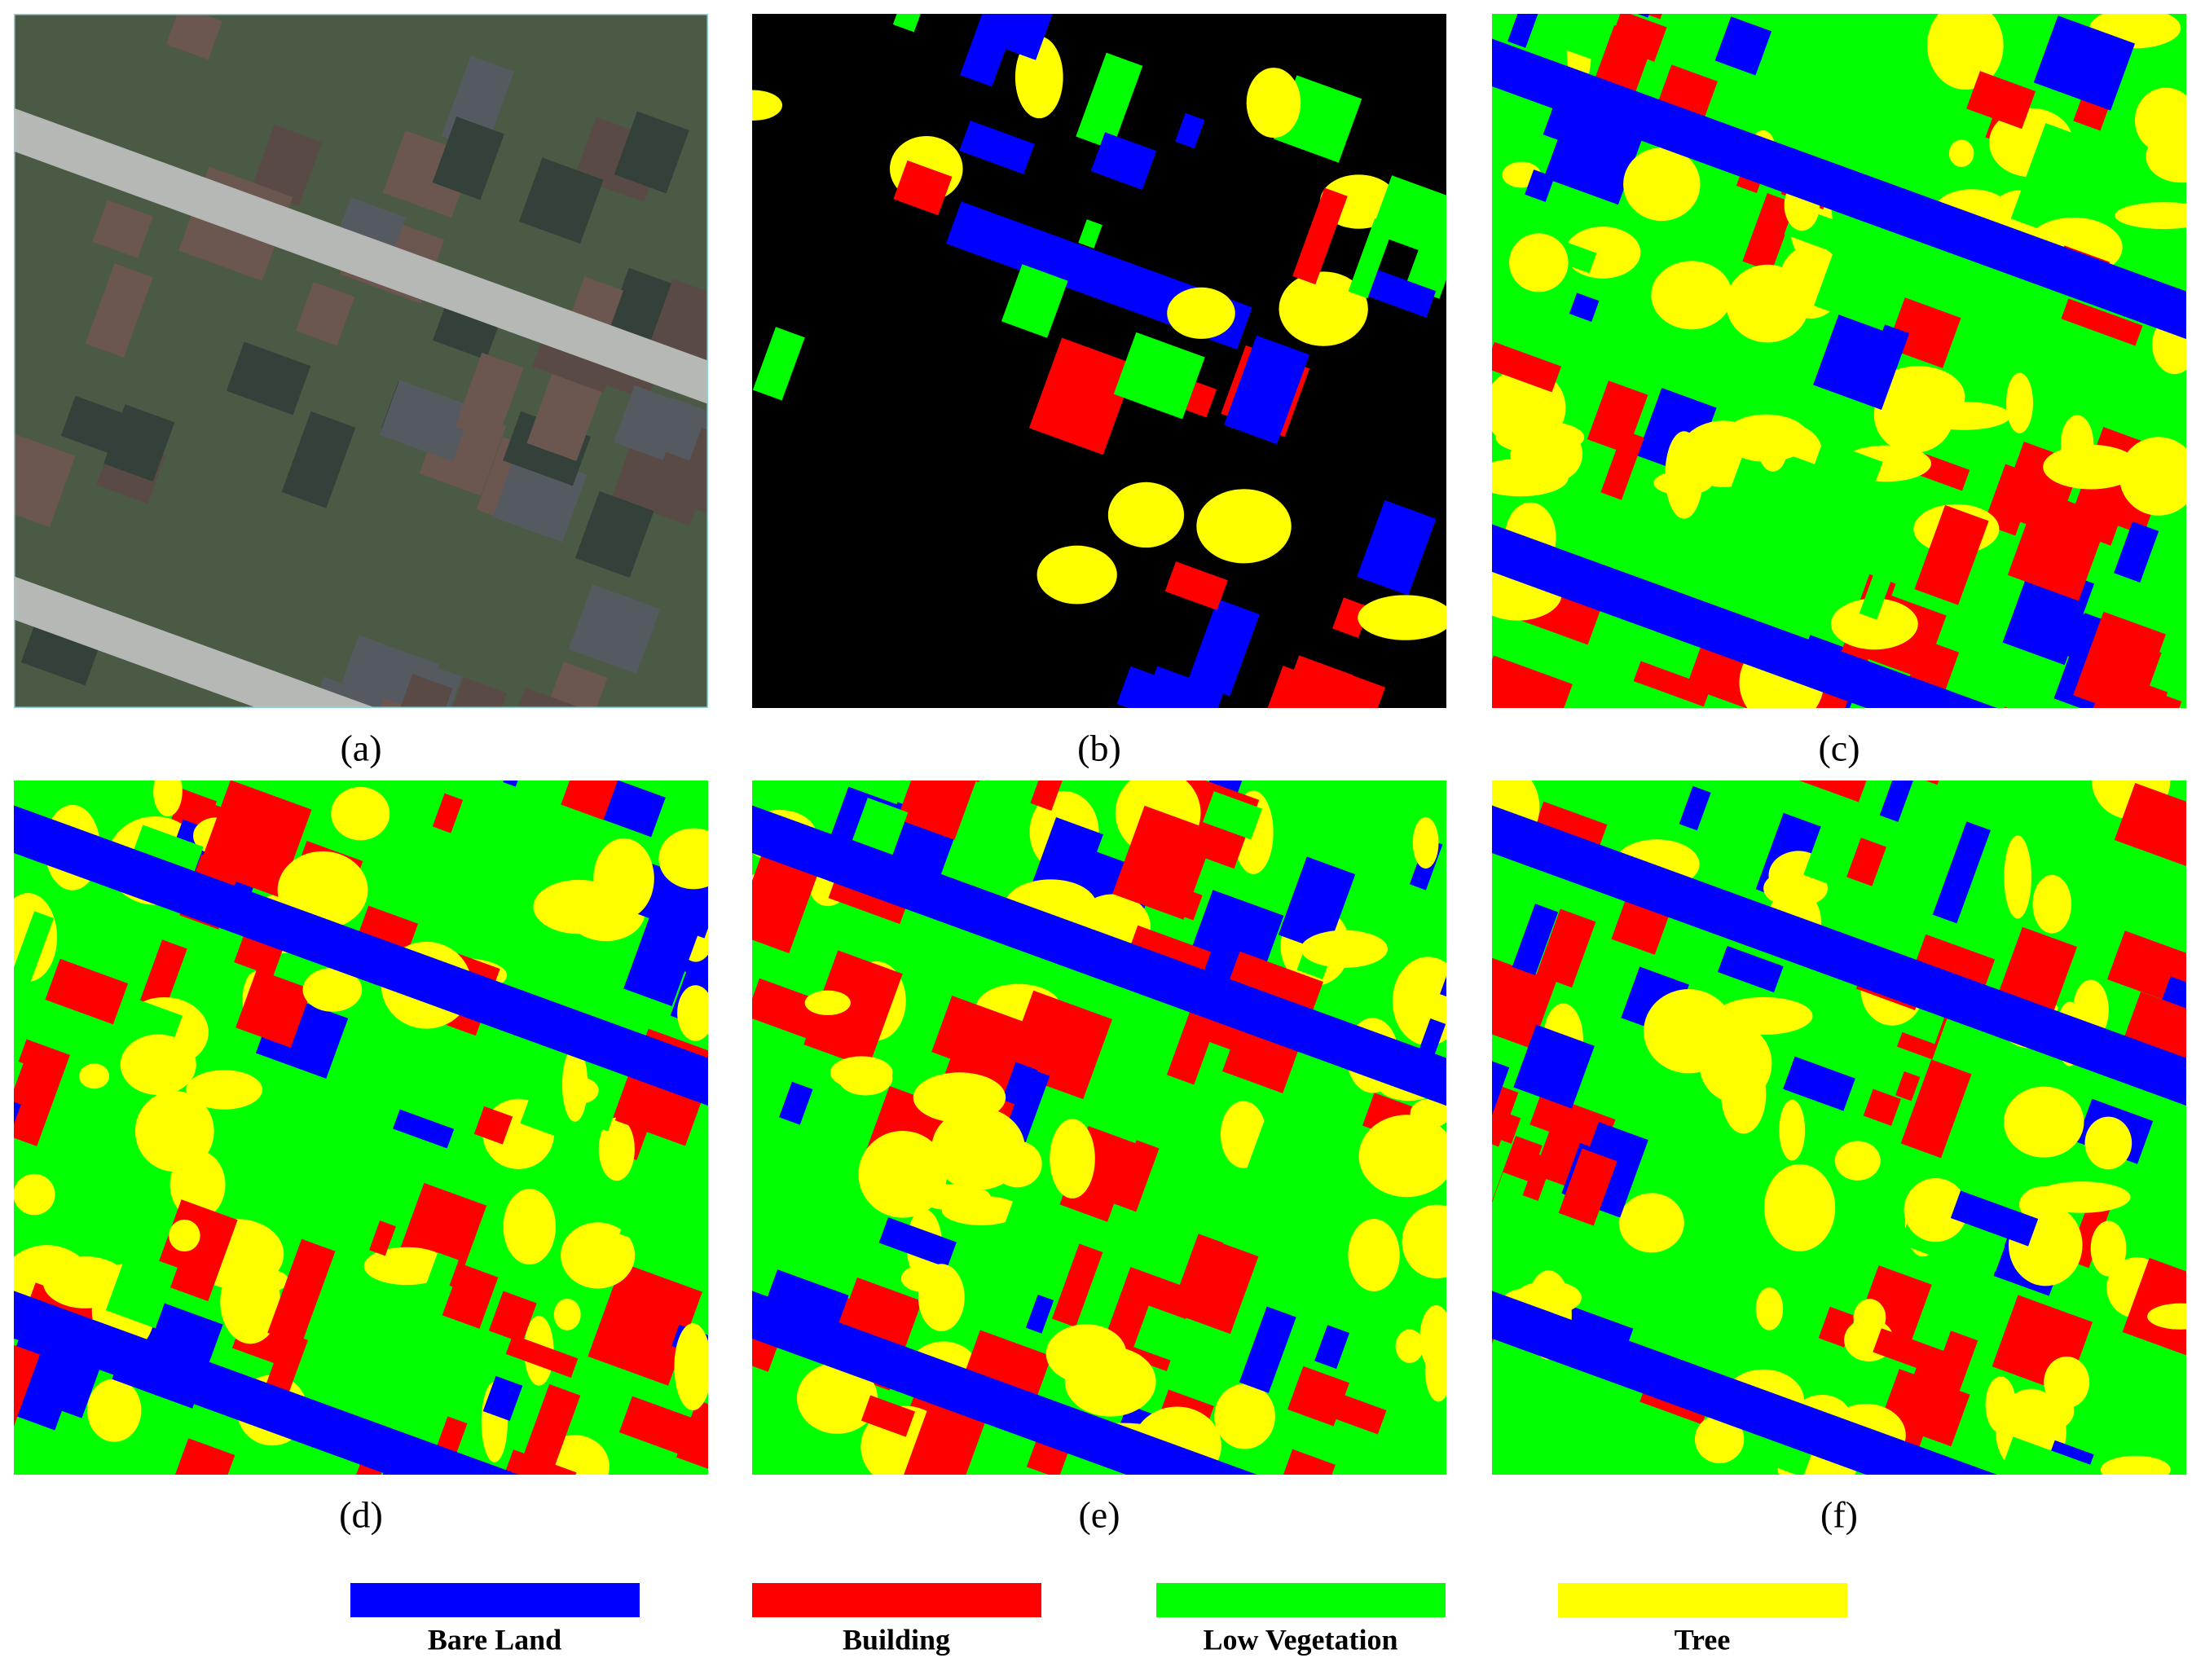  Describe the element at coordinates (1702, 1600) in the screenshot. I see `legend-swatch` at that location.